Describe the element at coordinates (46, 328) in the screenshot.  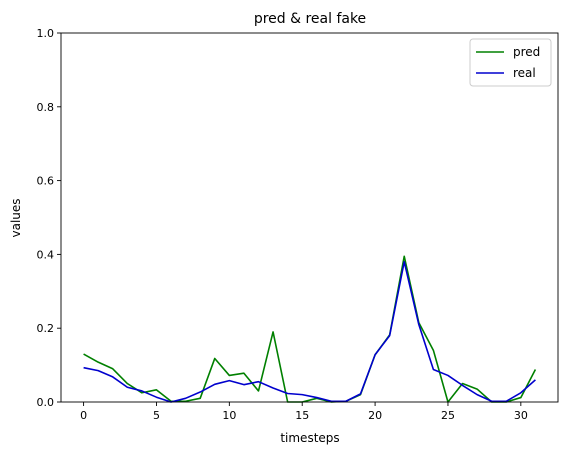
I see `y-tick-label: 0.2` at that location.